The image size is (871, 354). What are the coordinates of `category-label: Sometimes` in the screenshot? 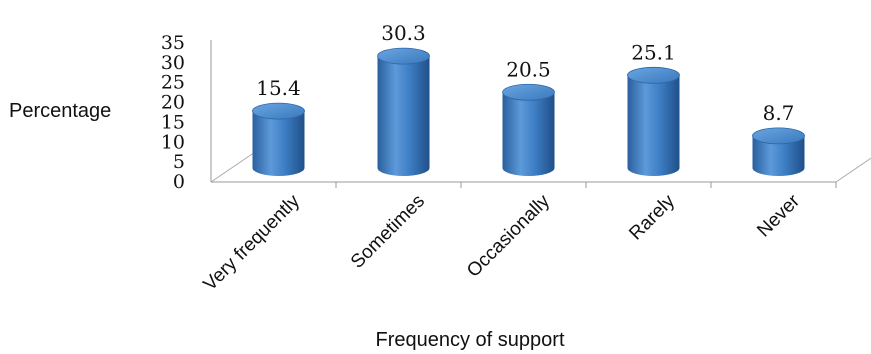 It's located at (388, 232).